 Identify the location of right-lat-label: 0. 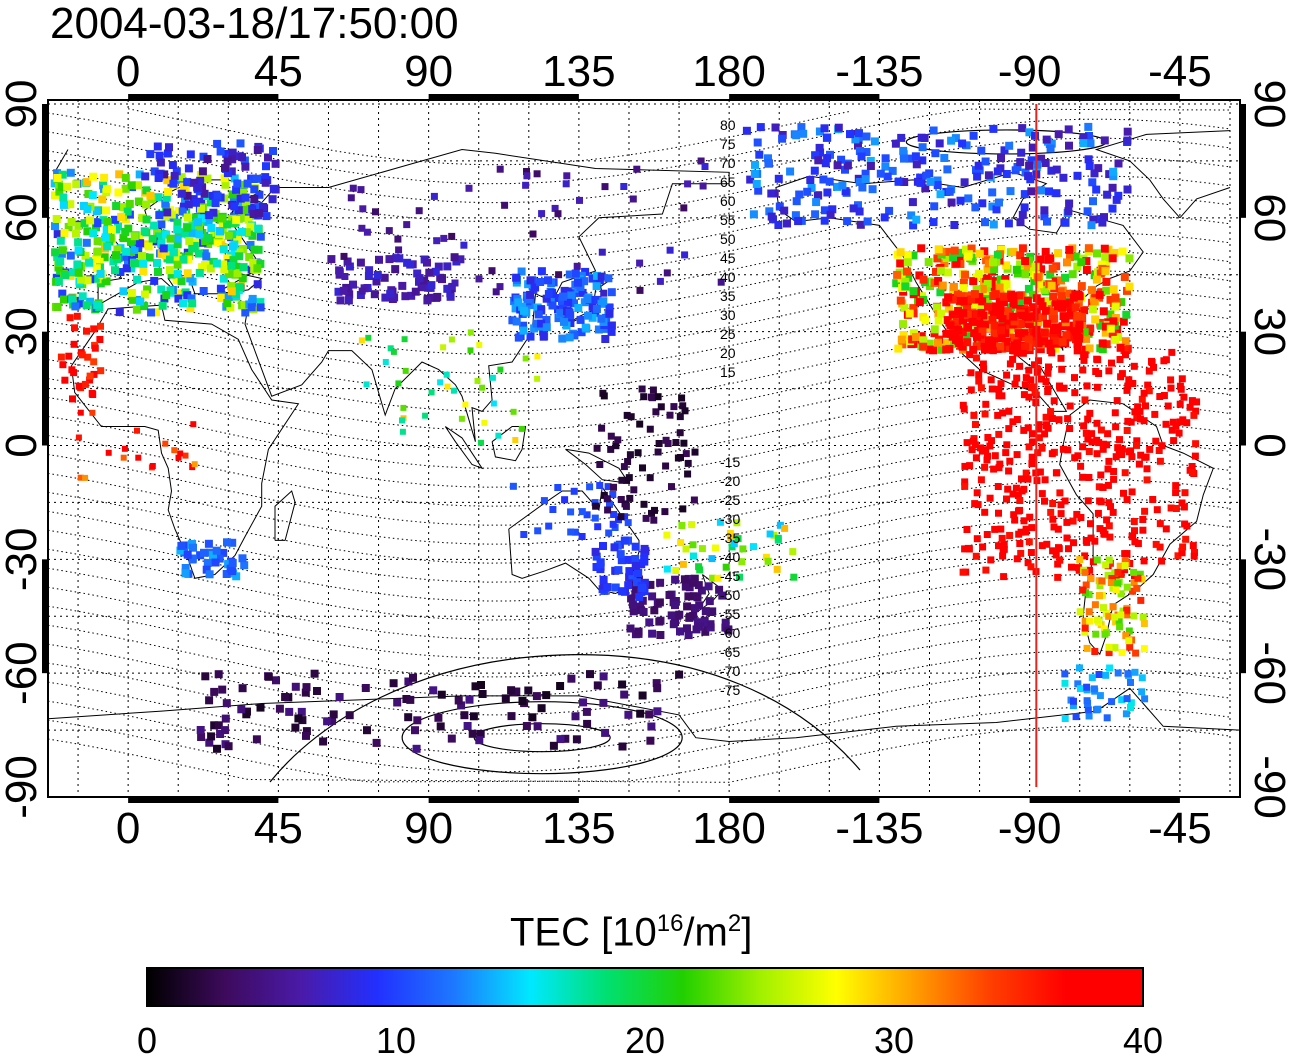
(1268, 445).